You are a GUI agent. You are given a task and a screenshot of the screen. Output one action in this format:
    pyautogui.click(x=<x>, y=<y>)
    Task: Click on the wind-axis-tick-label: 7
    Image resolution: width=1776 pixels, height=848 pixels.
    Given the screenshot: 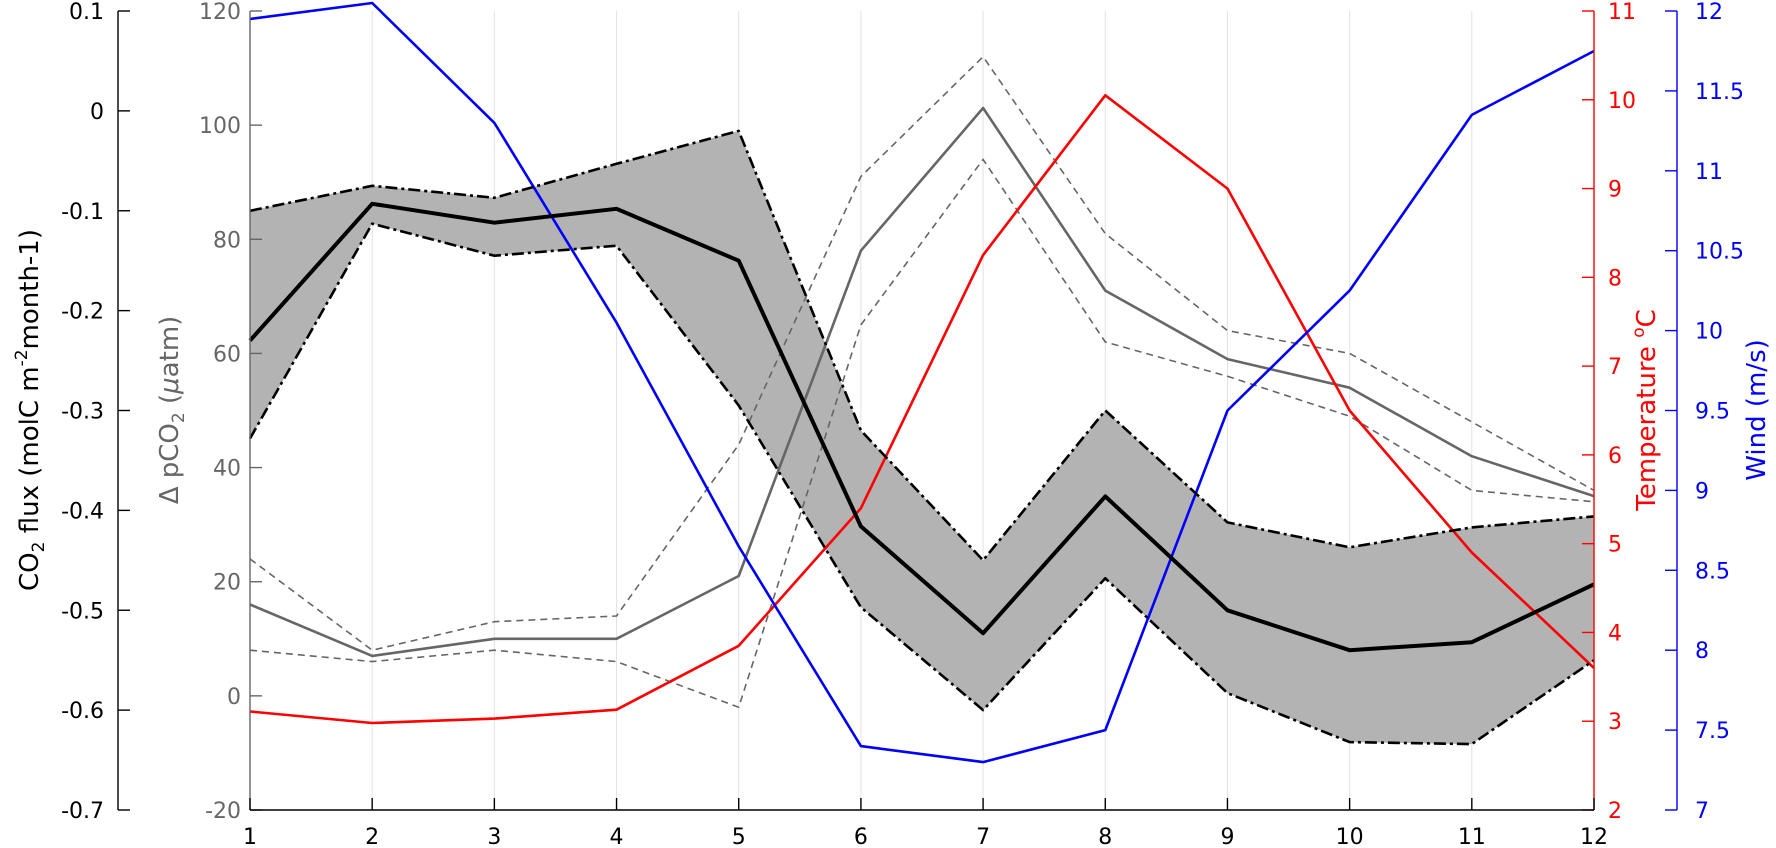 What is the action you would take?
    pyautogui.click(x=1702, y=811)
    